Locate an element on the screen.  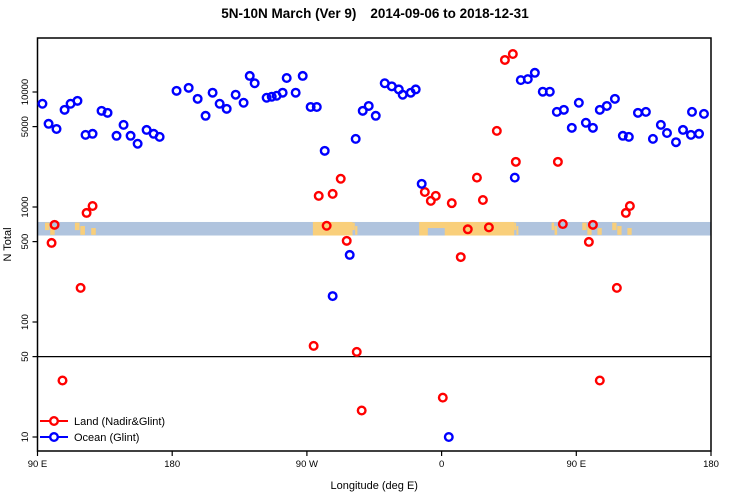
y-tick-label: 100 is located at coordinates (25, 322).